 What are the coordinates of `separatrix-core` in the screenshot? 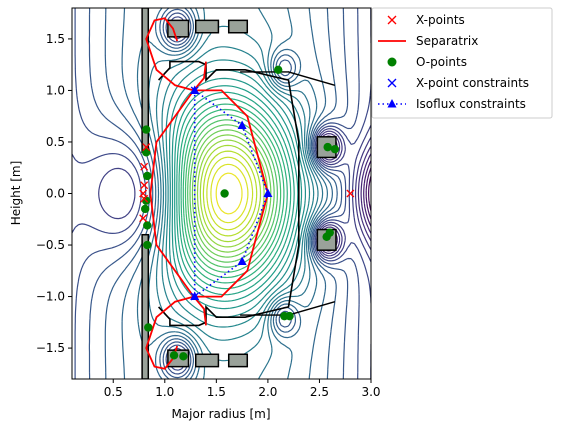 It's located at (209, 193).